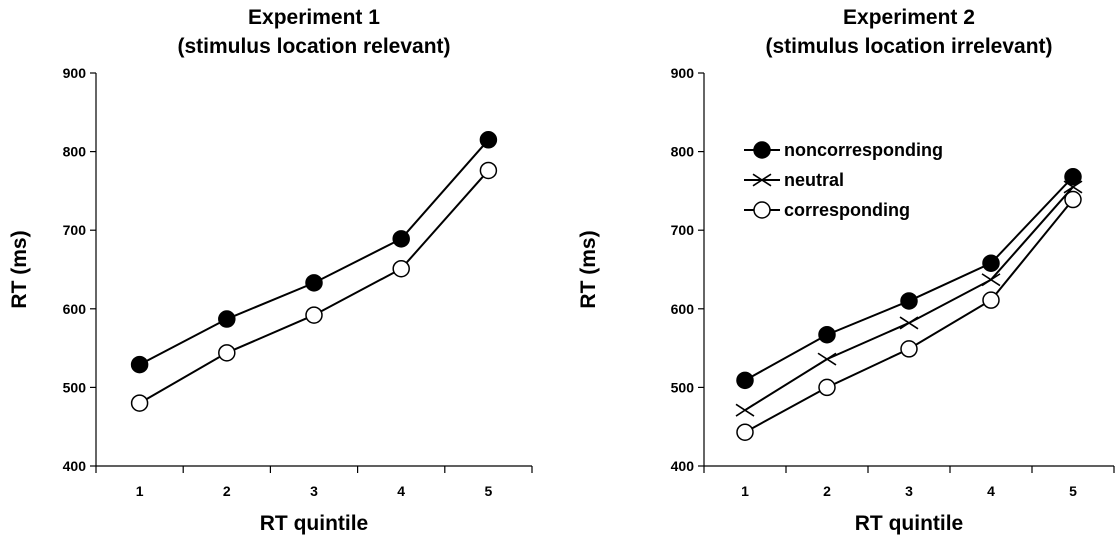 The width and height of the screenshot is (1117, 536). I want to click on legend-label-noncorresponding: noncorresponding, so click(863, 150).